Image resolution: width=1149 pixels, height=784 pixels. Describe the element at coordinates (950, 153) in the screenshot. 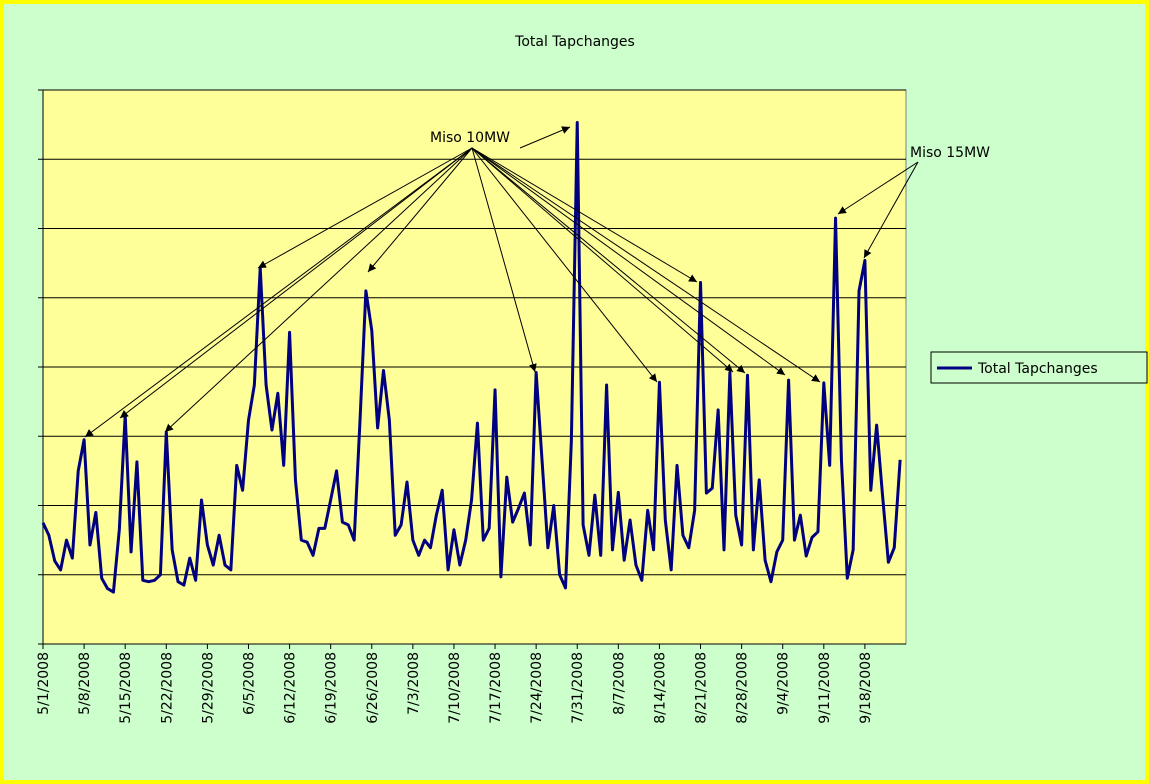

I see `annotation: Miso 15MW` at that location.